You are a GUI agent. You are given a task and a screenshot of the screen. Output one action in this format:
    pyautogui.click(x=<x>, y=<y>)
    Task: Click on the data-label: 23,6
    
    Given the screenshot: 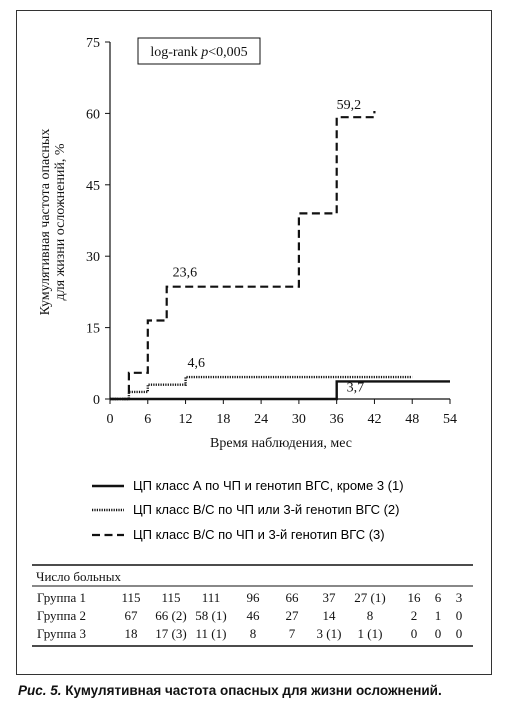 What is the action you would take?
    pyautogui.click(x=185, y=273)
    